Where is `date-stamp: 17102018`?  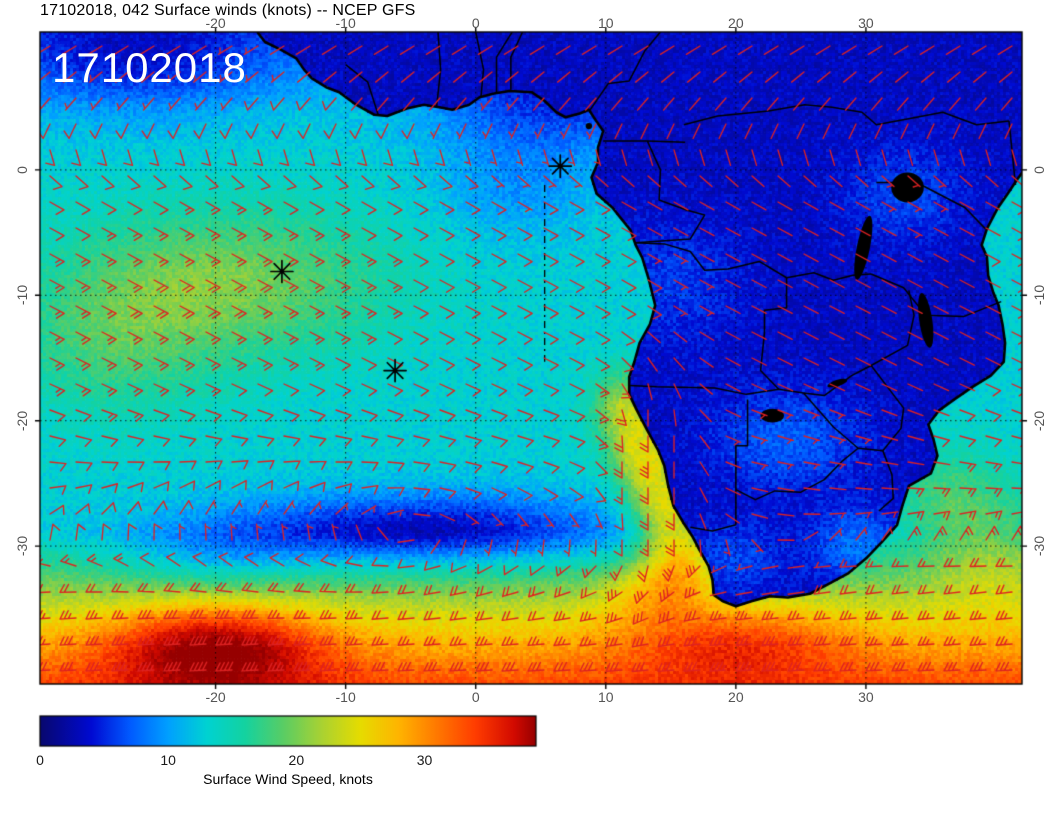 date-stamp: 17102018 is located at coordinates (149, 67).